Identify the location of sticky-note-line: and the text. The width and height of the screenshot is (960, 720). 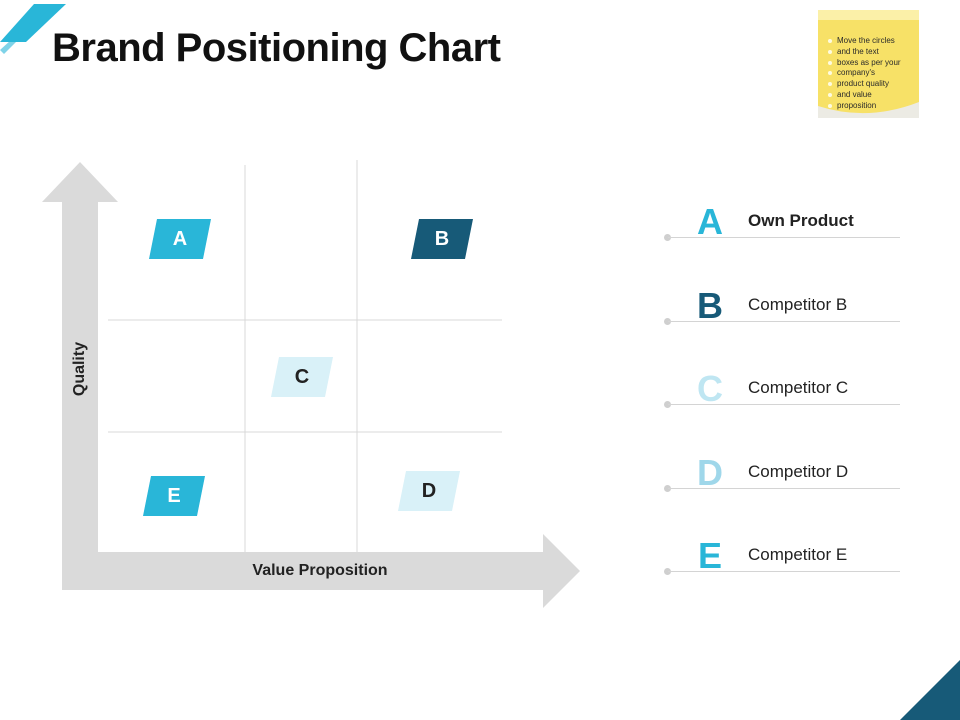
(872, 52).